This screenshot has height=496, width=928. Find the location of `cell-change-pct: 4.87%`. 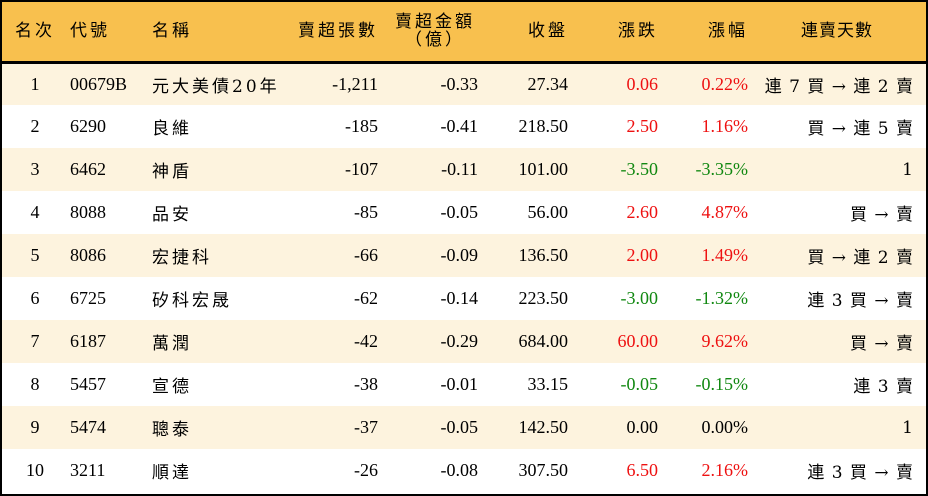

cell-change-pct: 4.87% is located at coordinates (725, 212).